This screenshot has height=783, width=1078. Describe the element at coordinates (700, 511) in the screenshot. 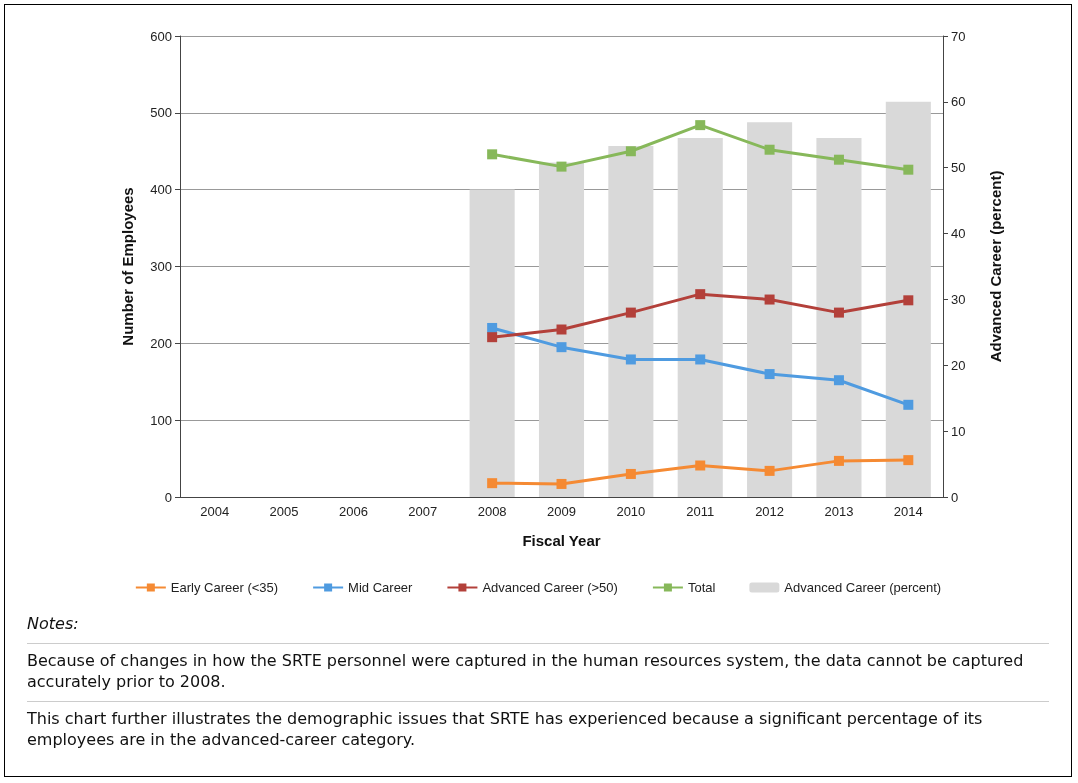

I see `x-tick-label: 2011` at that location.